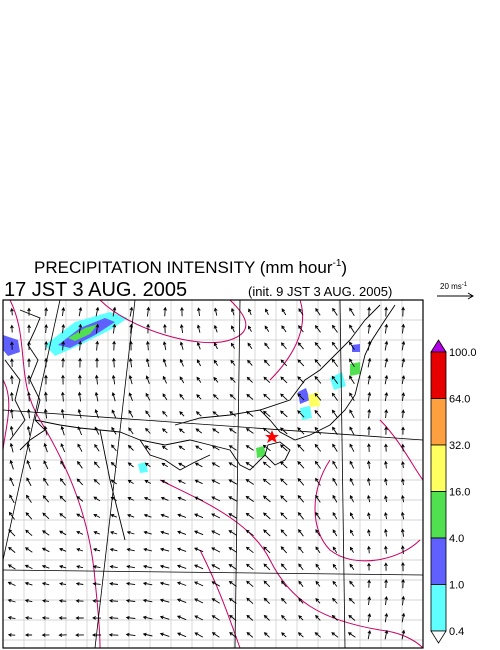  Describe the element at coordinates (401, 450) in the screenshot. I see `contour-line` at that location.